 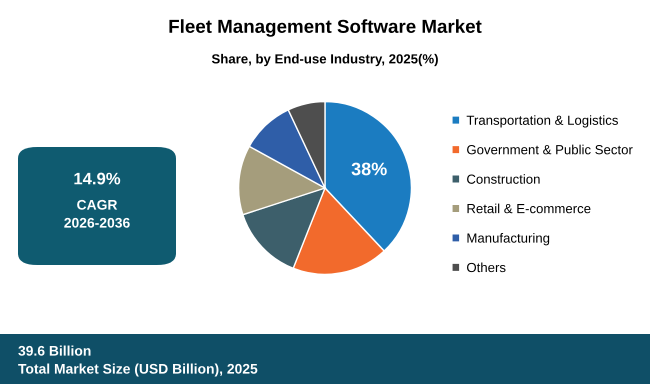 I want to click on legend-label: Construction, so click(x=503, y=179).